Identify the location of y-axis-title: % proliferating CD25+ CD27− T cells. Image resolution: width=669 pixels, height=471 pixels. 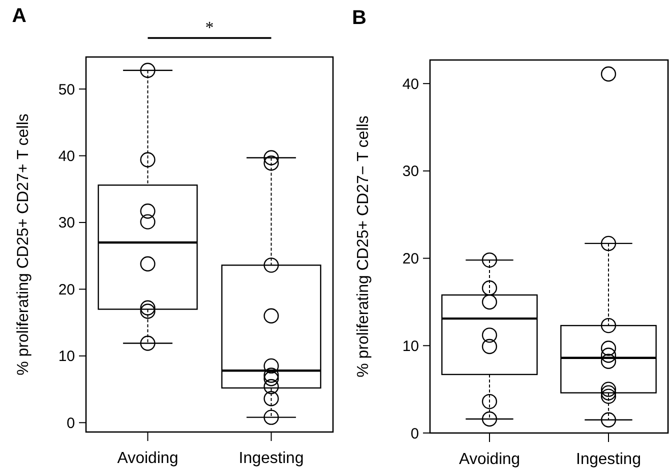
(363, 247).